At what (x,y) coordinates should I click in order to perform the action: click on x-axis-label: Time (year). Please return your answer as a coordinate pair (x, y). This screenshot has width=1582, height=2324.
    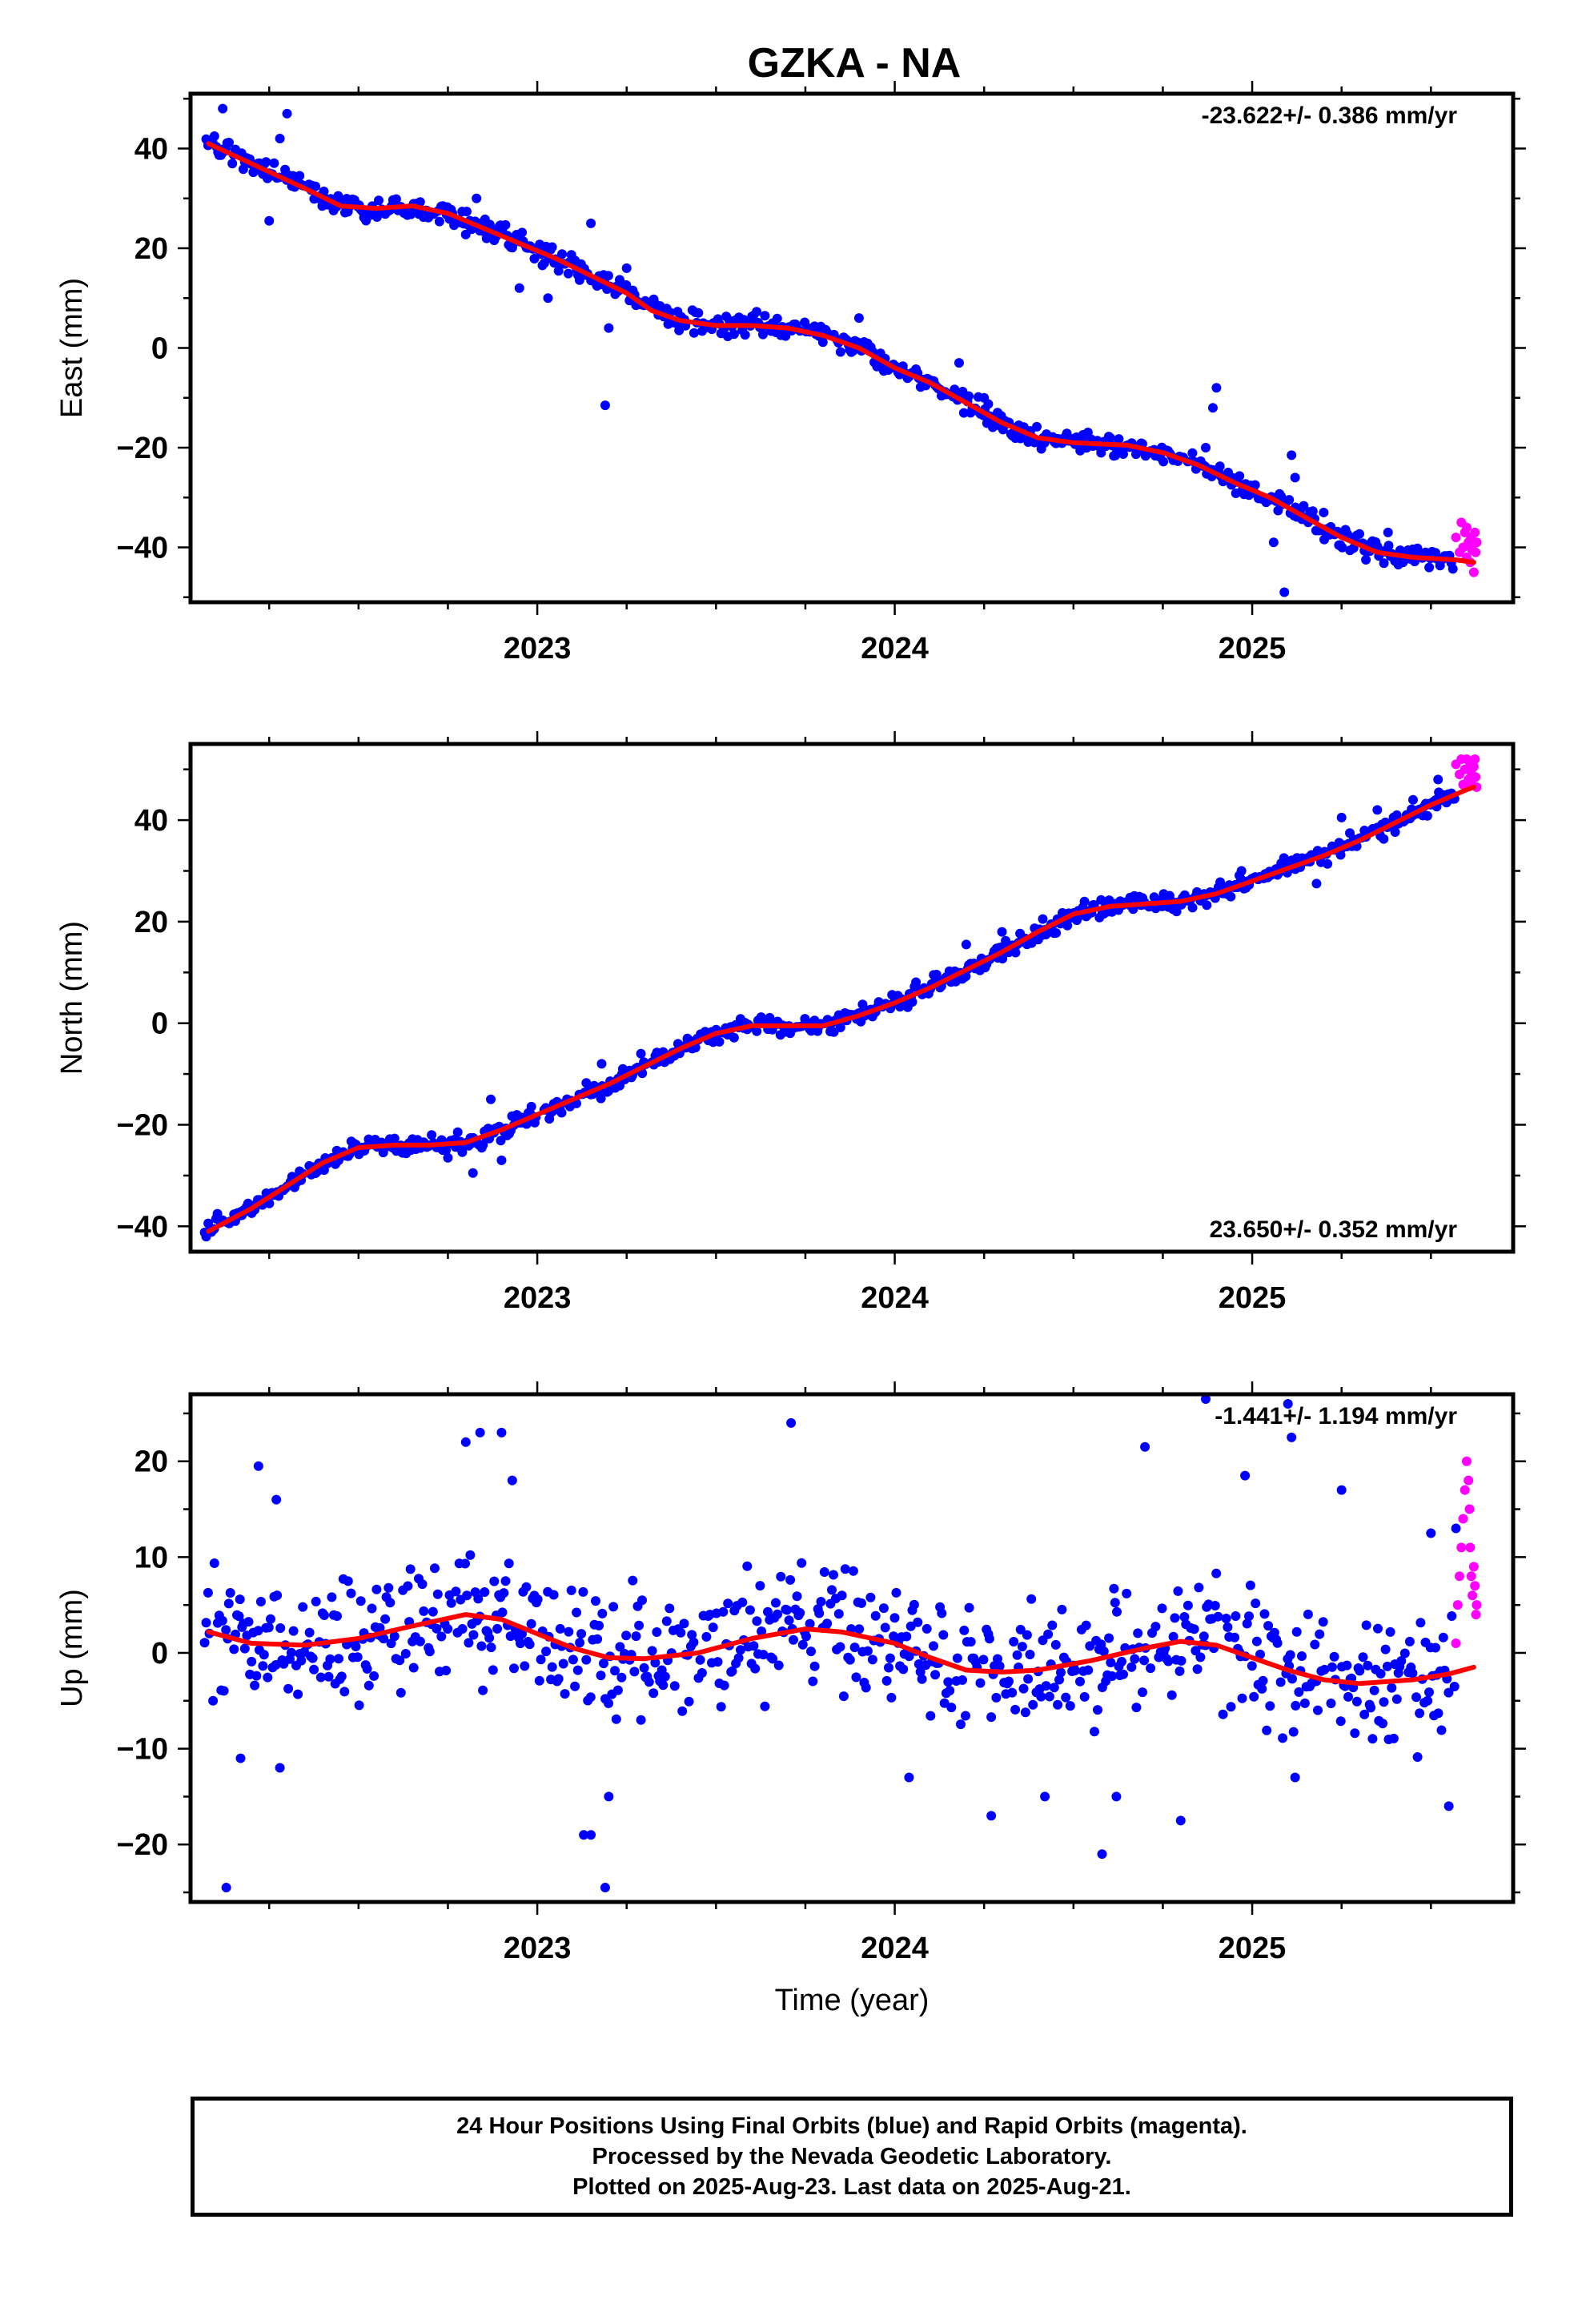
    Looking at the image, I should click on (852, 2000).